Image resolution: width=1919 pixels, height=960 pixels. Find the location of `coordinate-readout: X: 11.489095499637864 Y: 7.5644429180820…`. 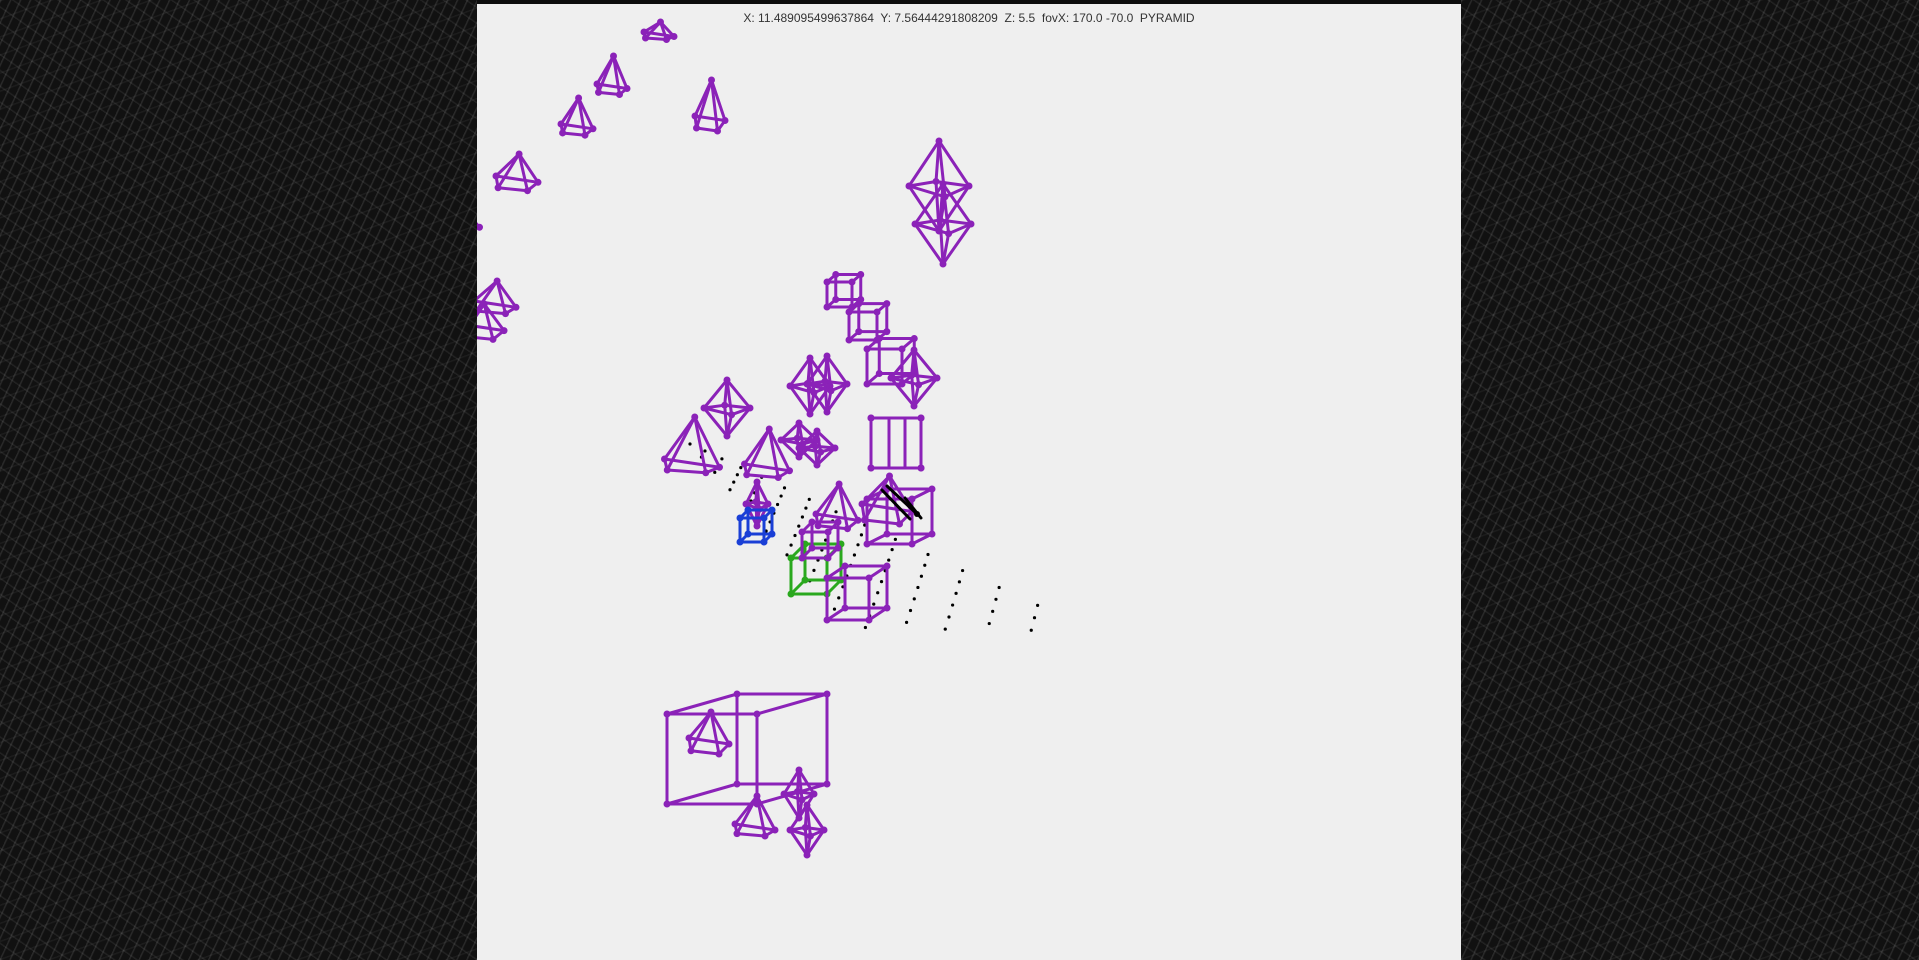

coordinate-readout: X: 11.489095499637864 Y: 7.5644429180820… is located at coordinates (969, 18).